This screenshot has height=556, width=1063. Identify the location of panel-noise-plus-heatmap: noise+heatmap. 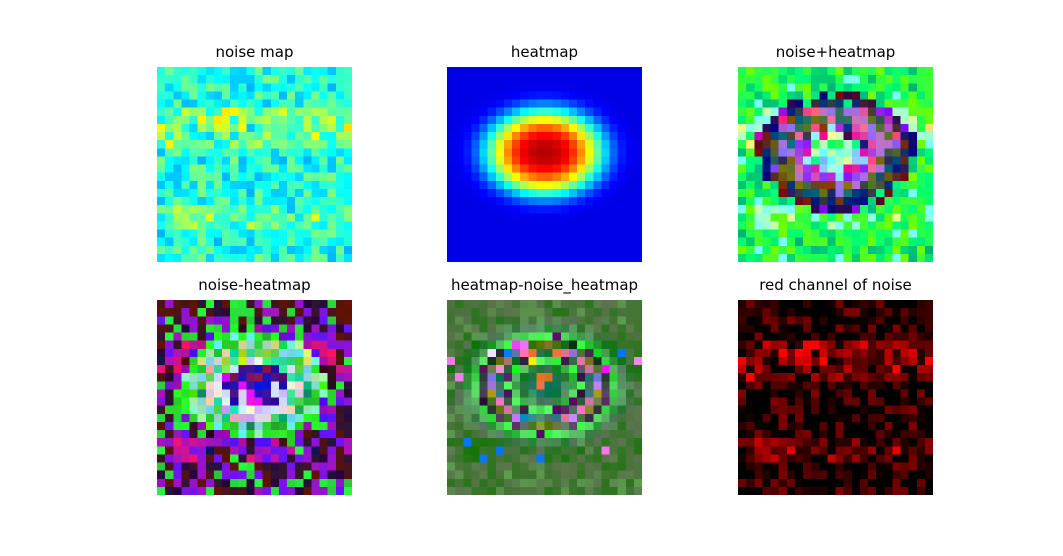
(835, 152).